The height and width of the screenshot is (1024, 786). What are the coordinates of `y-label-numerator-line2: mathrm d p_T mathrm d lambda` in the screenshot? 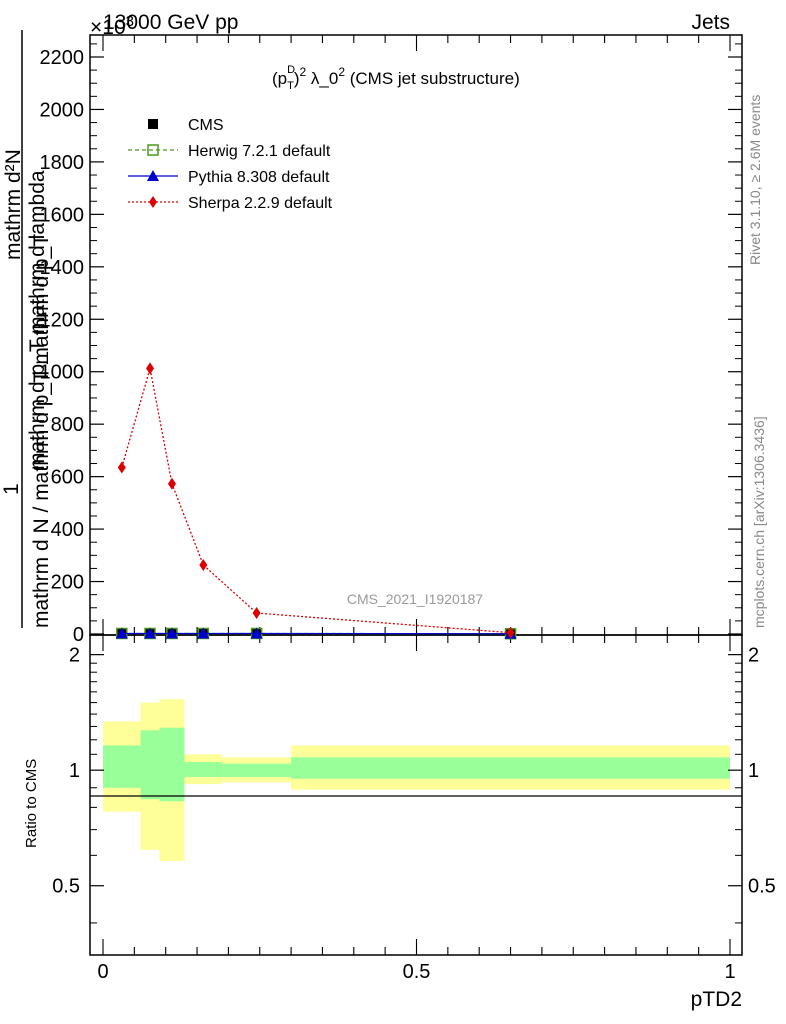 It's located at (37, 320).